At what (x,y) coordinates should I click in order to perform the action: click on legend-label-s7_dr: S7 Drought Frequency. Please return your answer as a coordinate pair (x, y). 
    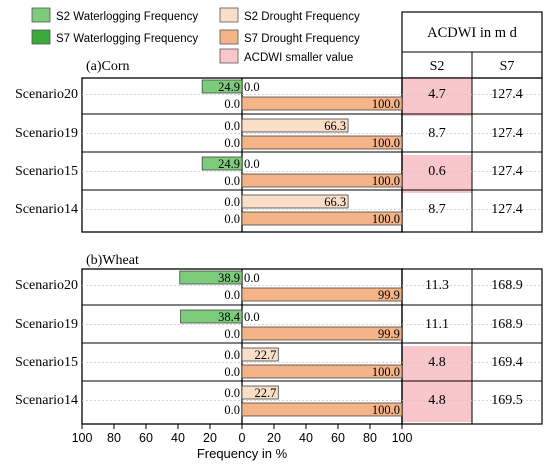
    Looking at the image, I should click on (302, 39).